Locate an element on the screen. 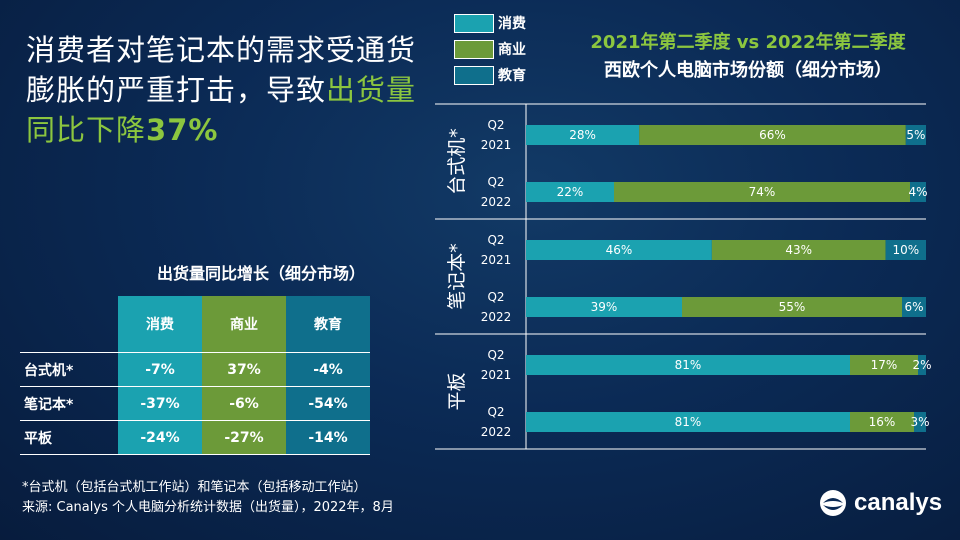 The image size is (960, 540). chart-data-label: 16% is located at coordinates (882, 422).